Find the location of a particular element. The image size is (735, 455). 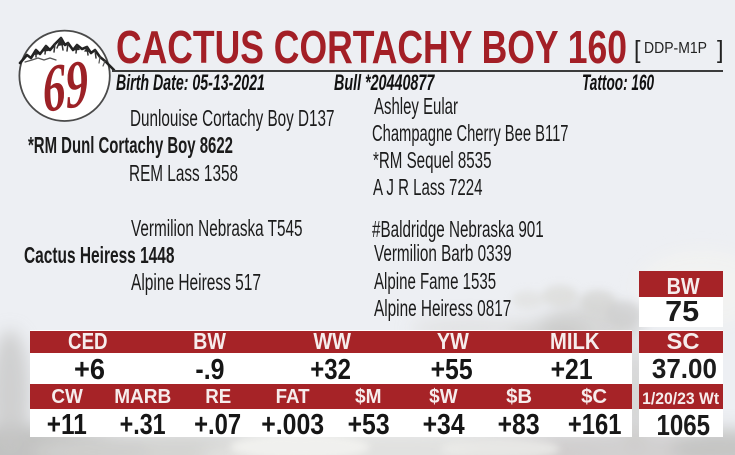

svg-text: 69 is located at coordinates (65, 86).